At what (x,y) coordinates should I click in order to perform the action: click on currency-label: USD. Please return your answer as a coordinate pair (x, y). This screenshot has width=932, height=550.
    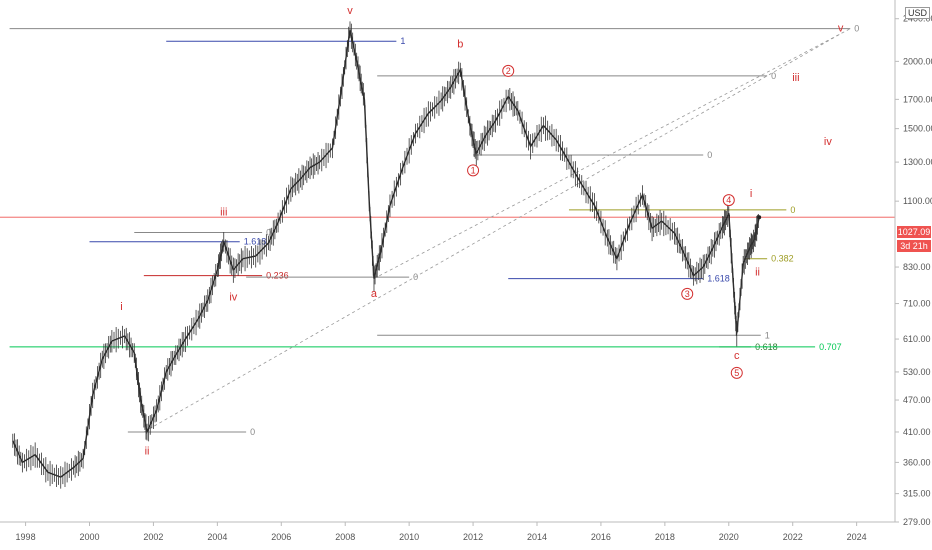
    Looking at the image, I should click on (918, 13).